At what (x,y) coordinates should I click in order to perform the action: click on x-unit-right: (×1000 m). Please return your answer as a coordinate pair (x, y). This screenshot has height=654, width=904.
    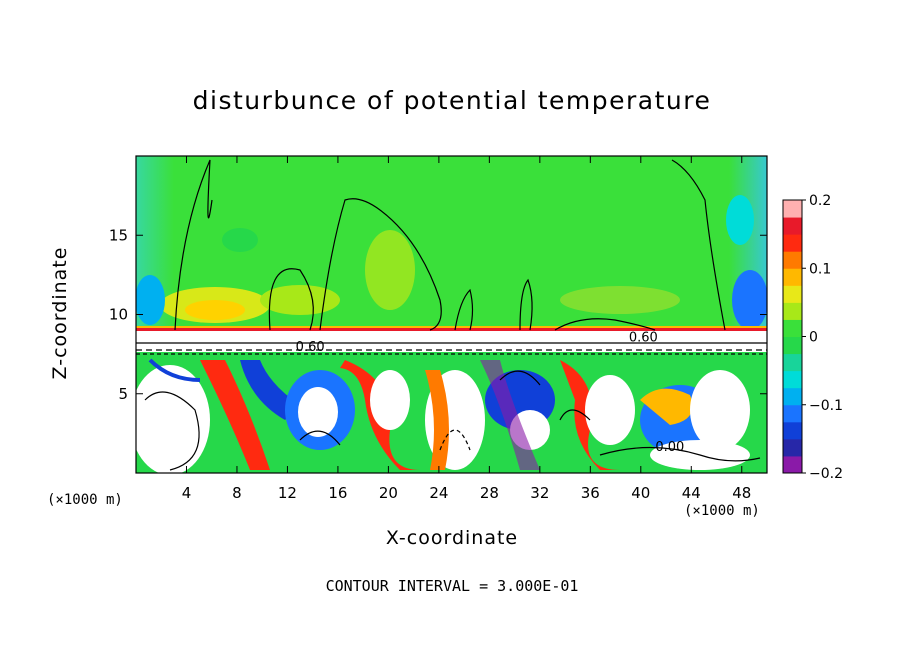
    Looking at the image, I should click on (722, 511).